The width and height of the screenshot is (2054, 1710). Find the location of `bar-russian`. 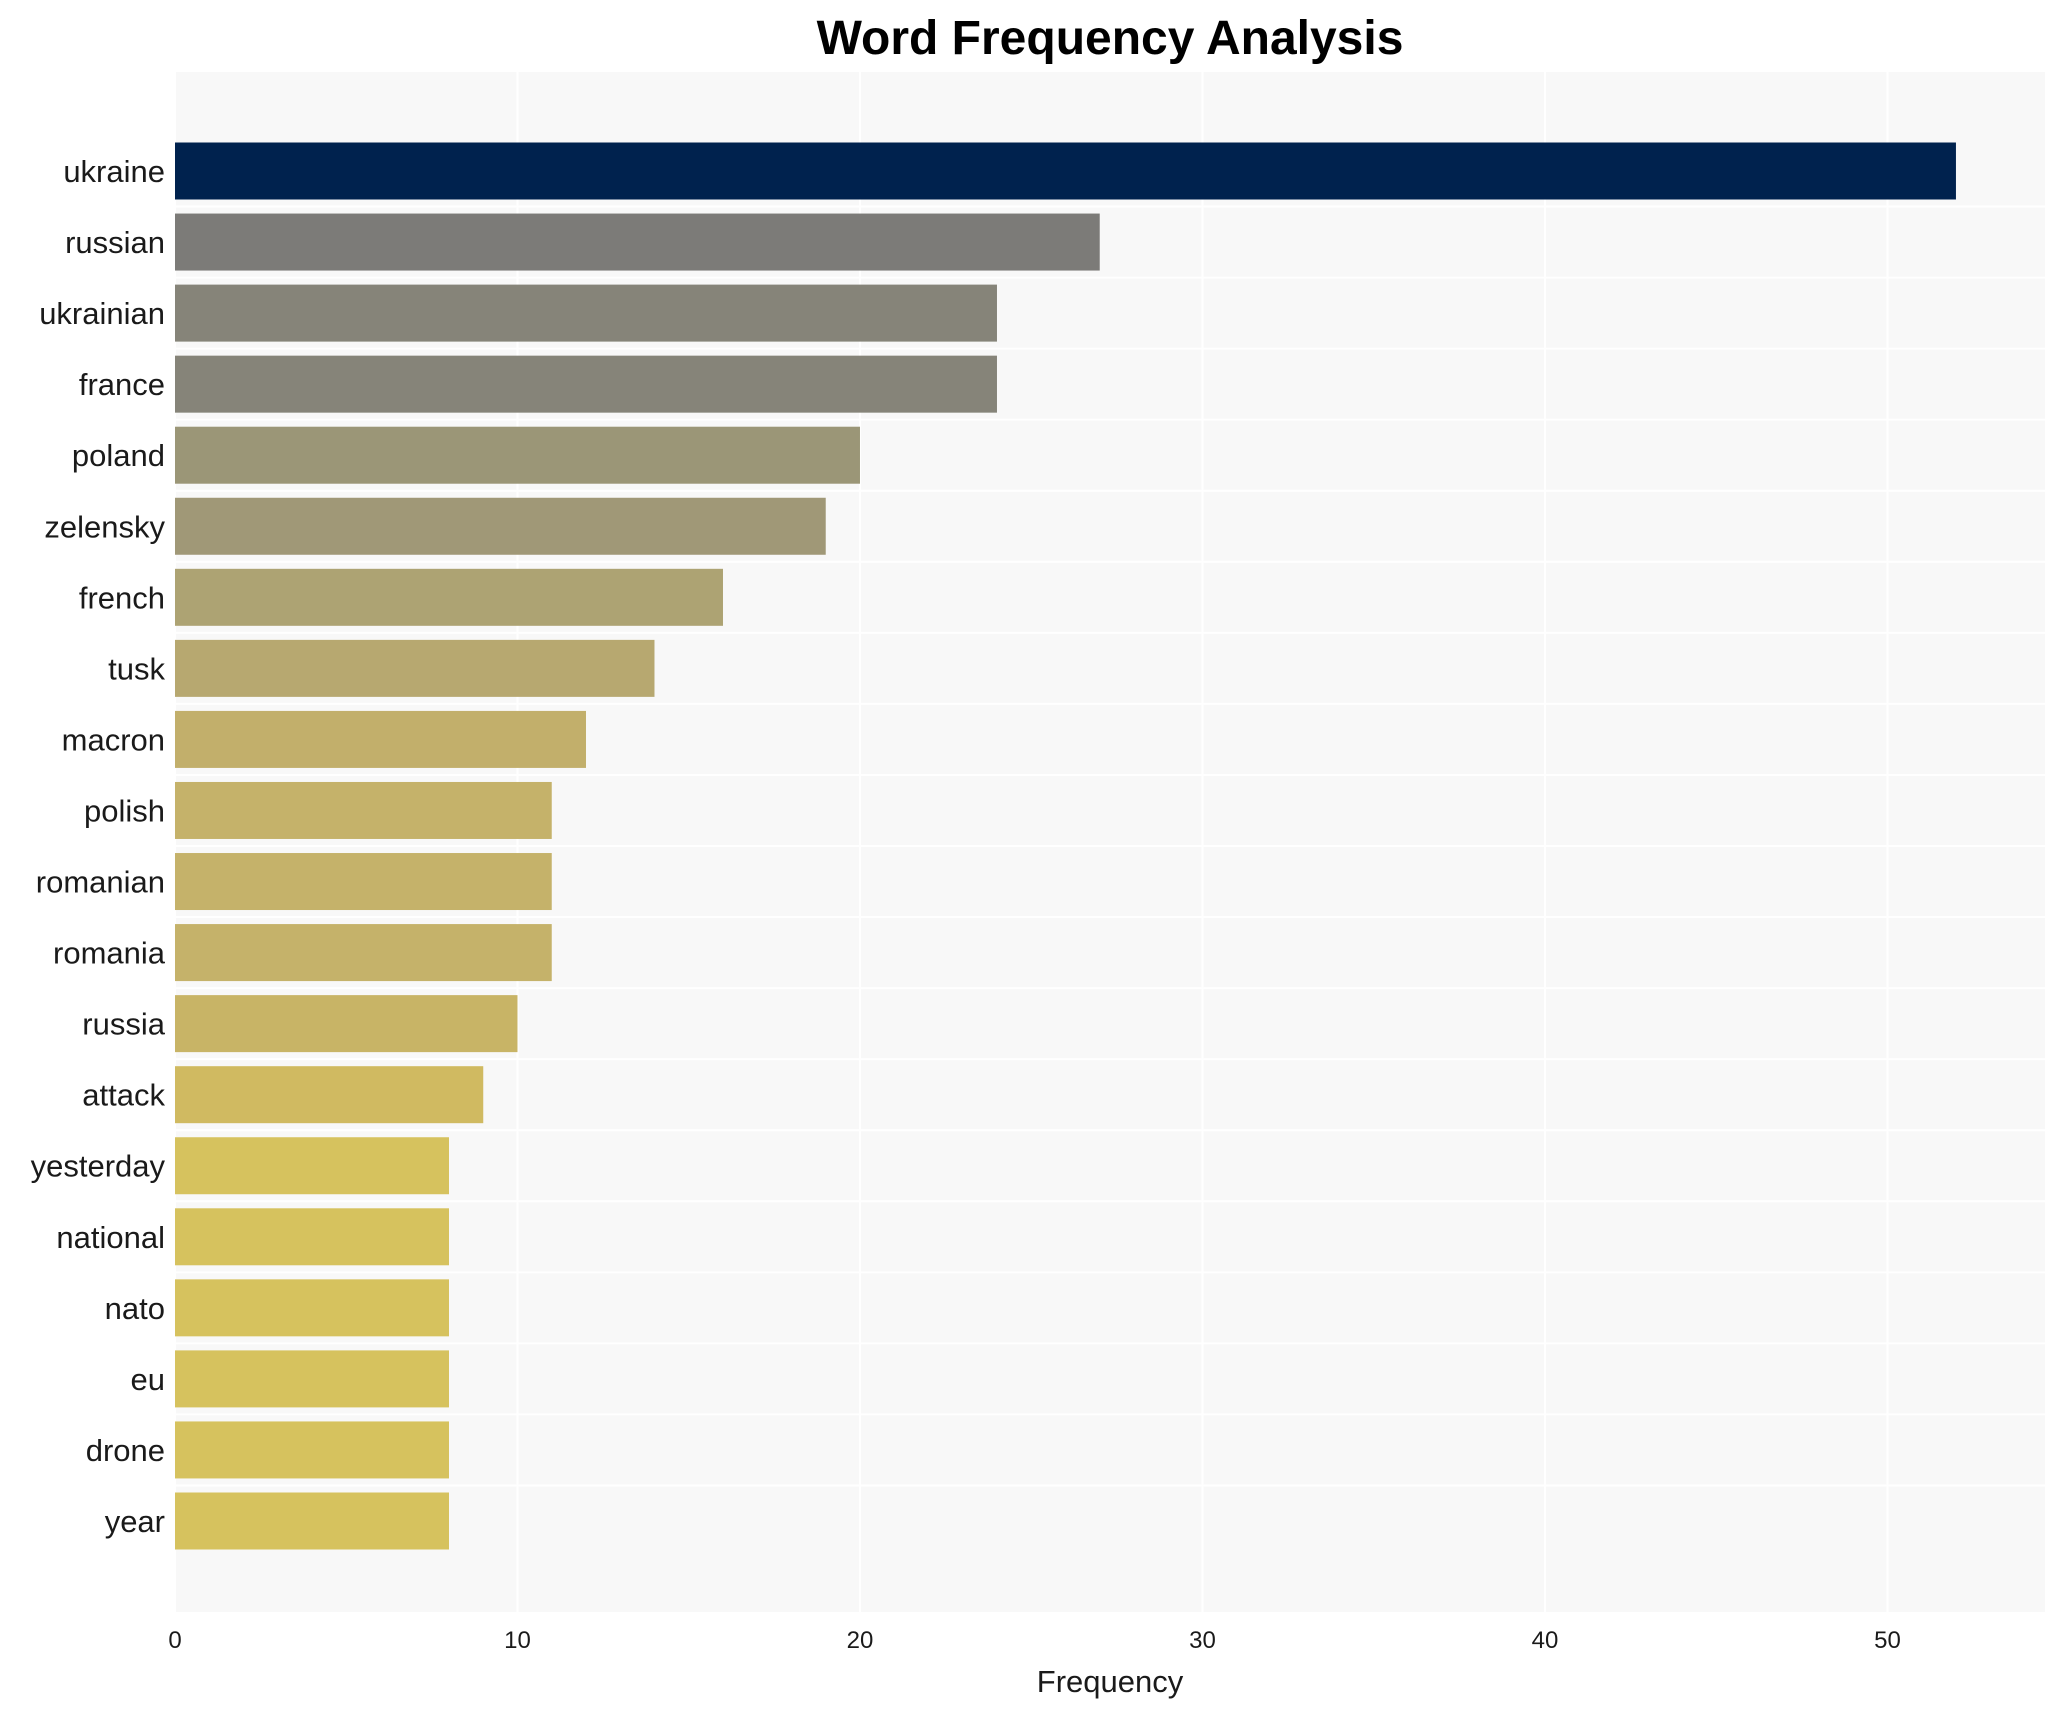

bar-russian is located at coordinates (637, 242).